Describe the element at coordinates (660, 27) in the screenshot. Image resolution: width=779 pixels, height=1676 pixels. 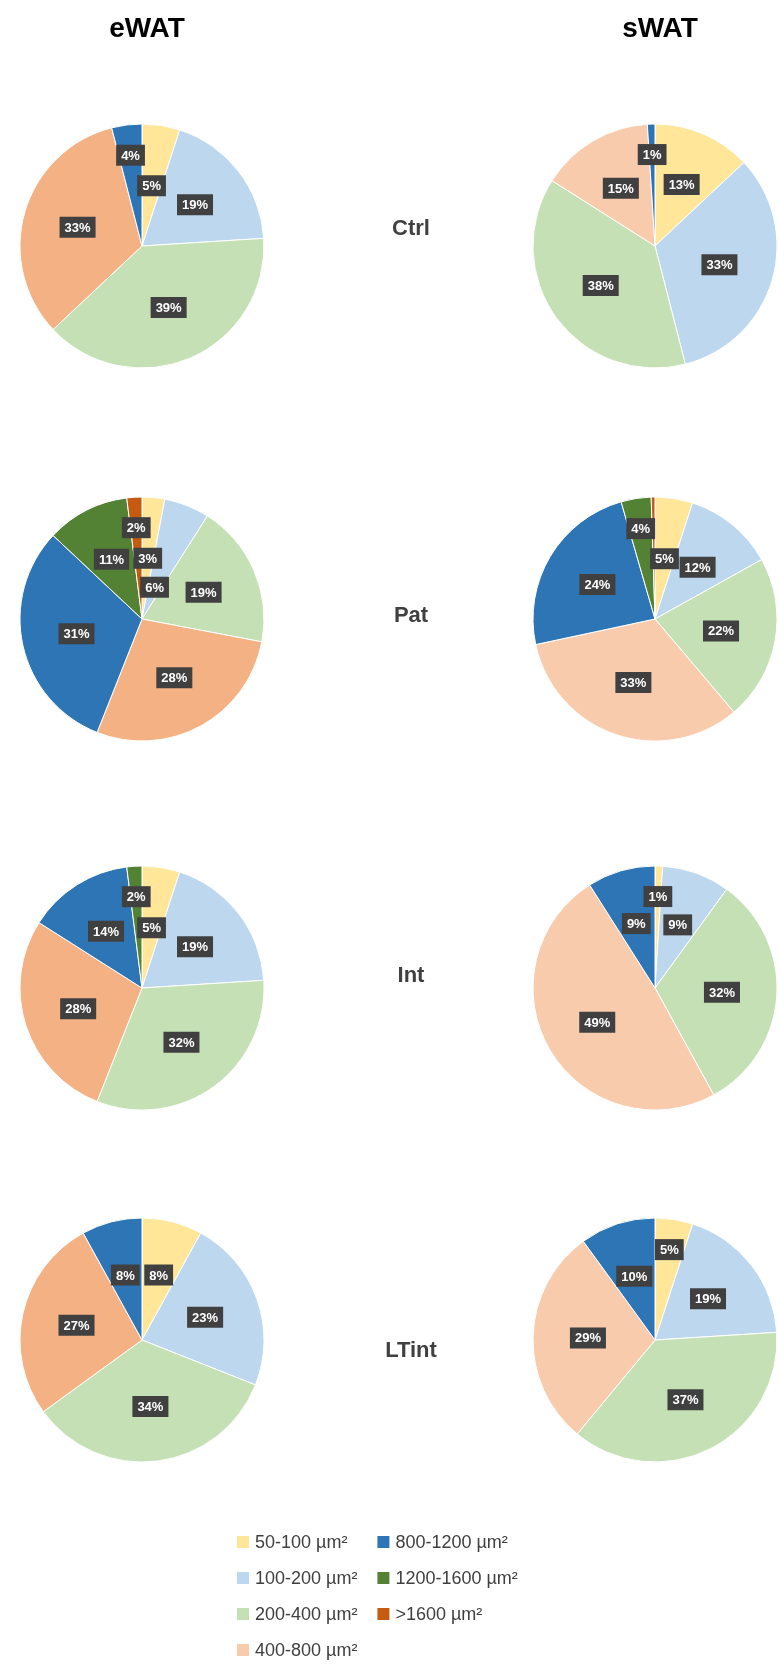
I see `chart-title: sWAT` at that location.